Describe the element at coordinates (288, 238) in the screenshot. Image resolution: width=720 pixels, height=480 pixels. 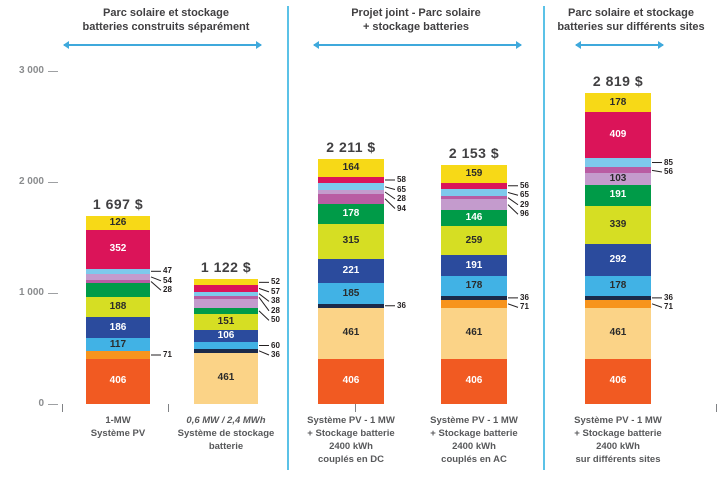
I see `separator-line` at that location.